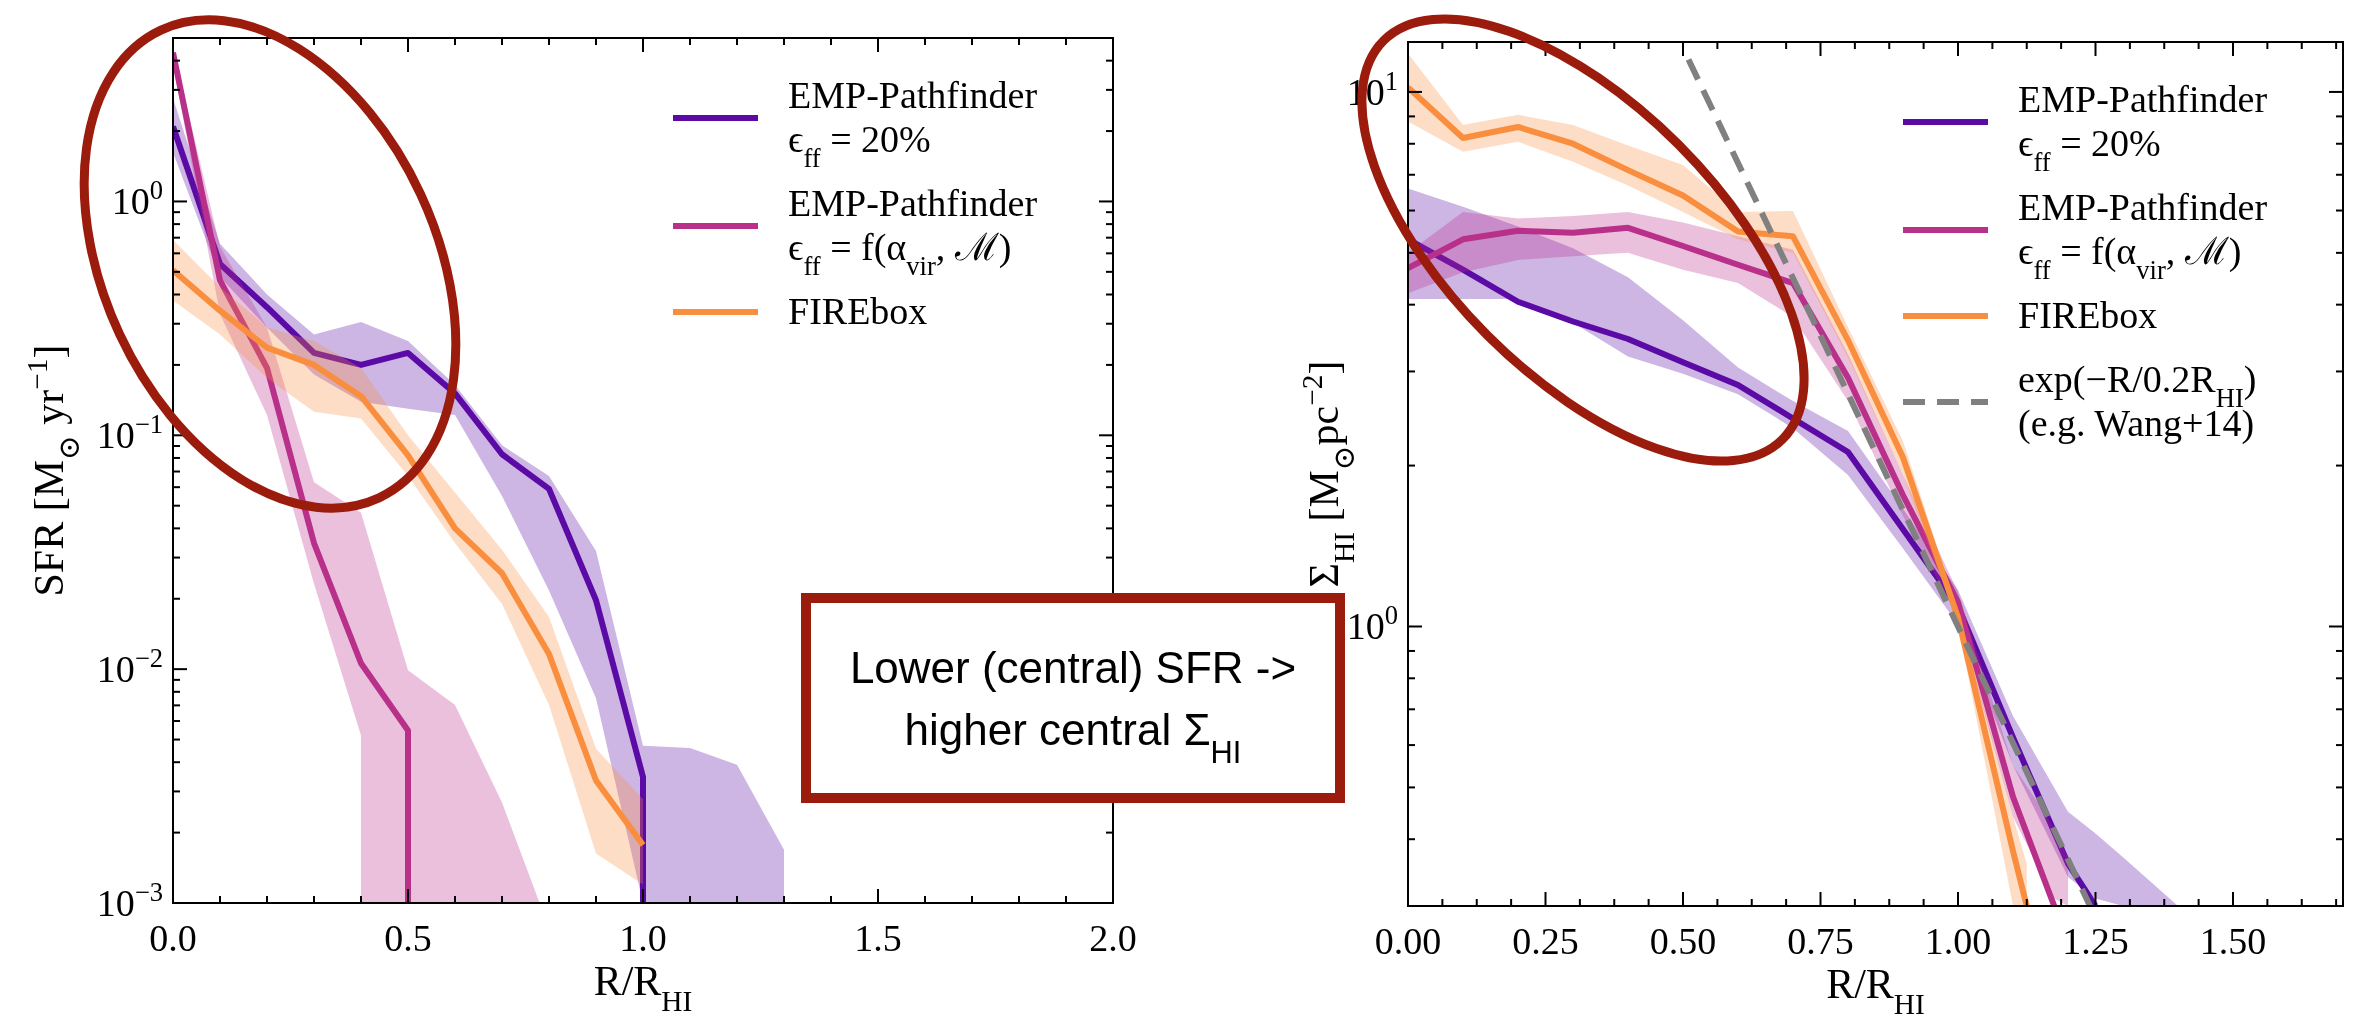  What do you see at coordinates (129, 433) in the screenshot?
I see `y-tick-label: 10$^{−1}$` at bounding box center [129, 433].